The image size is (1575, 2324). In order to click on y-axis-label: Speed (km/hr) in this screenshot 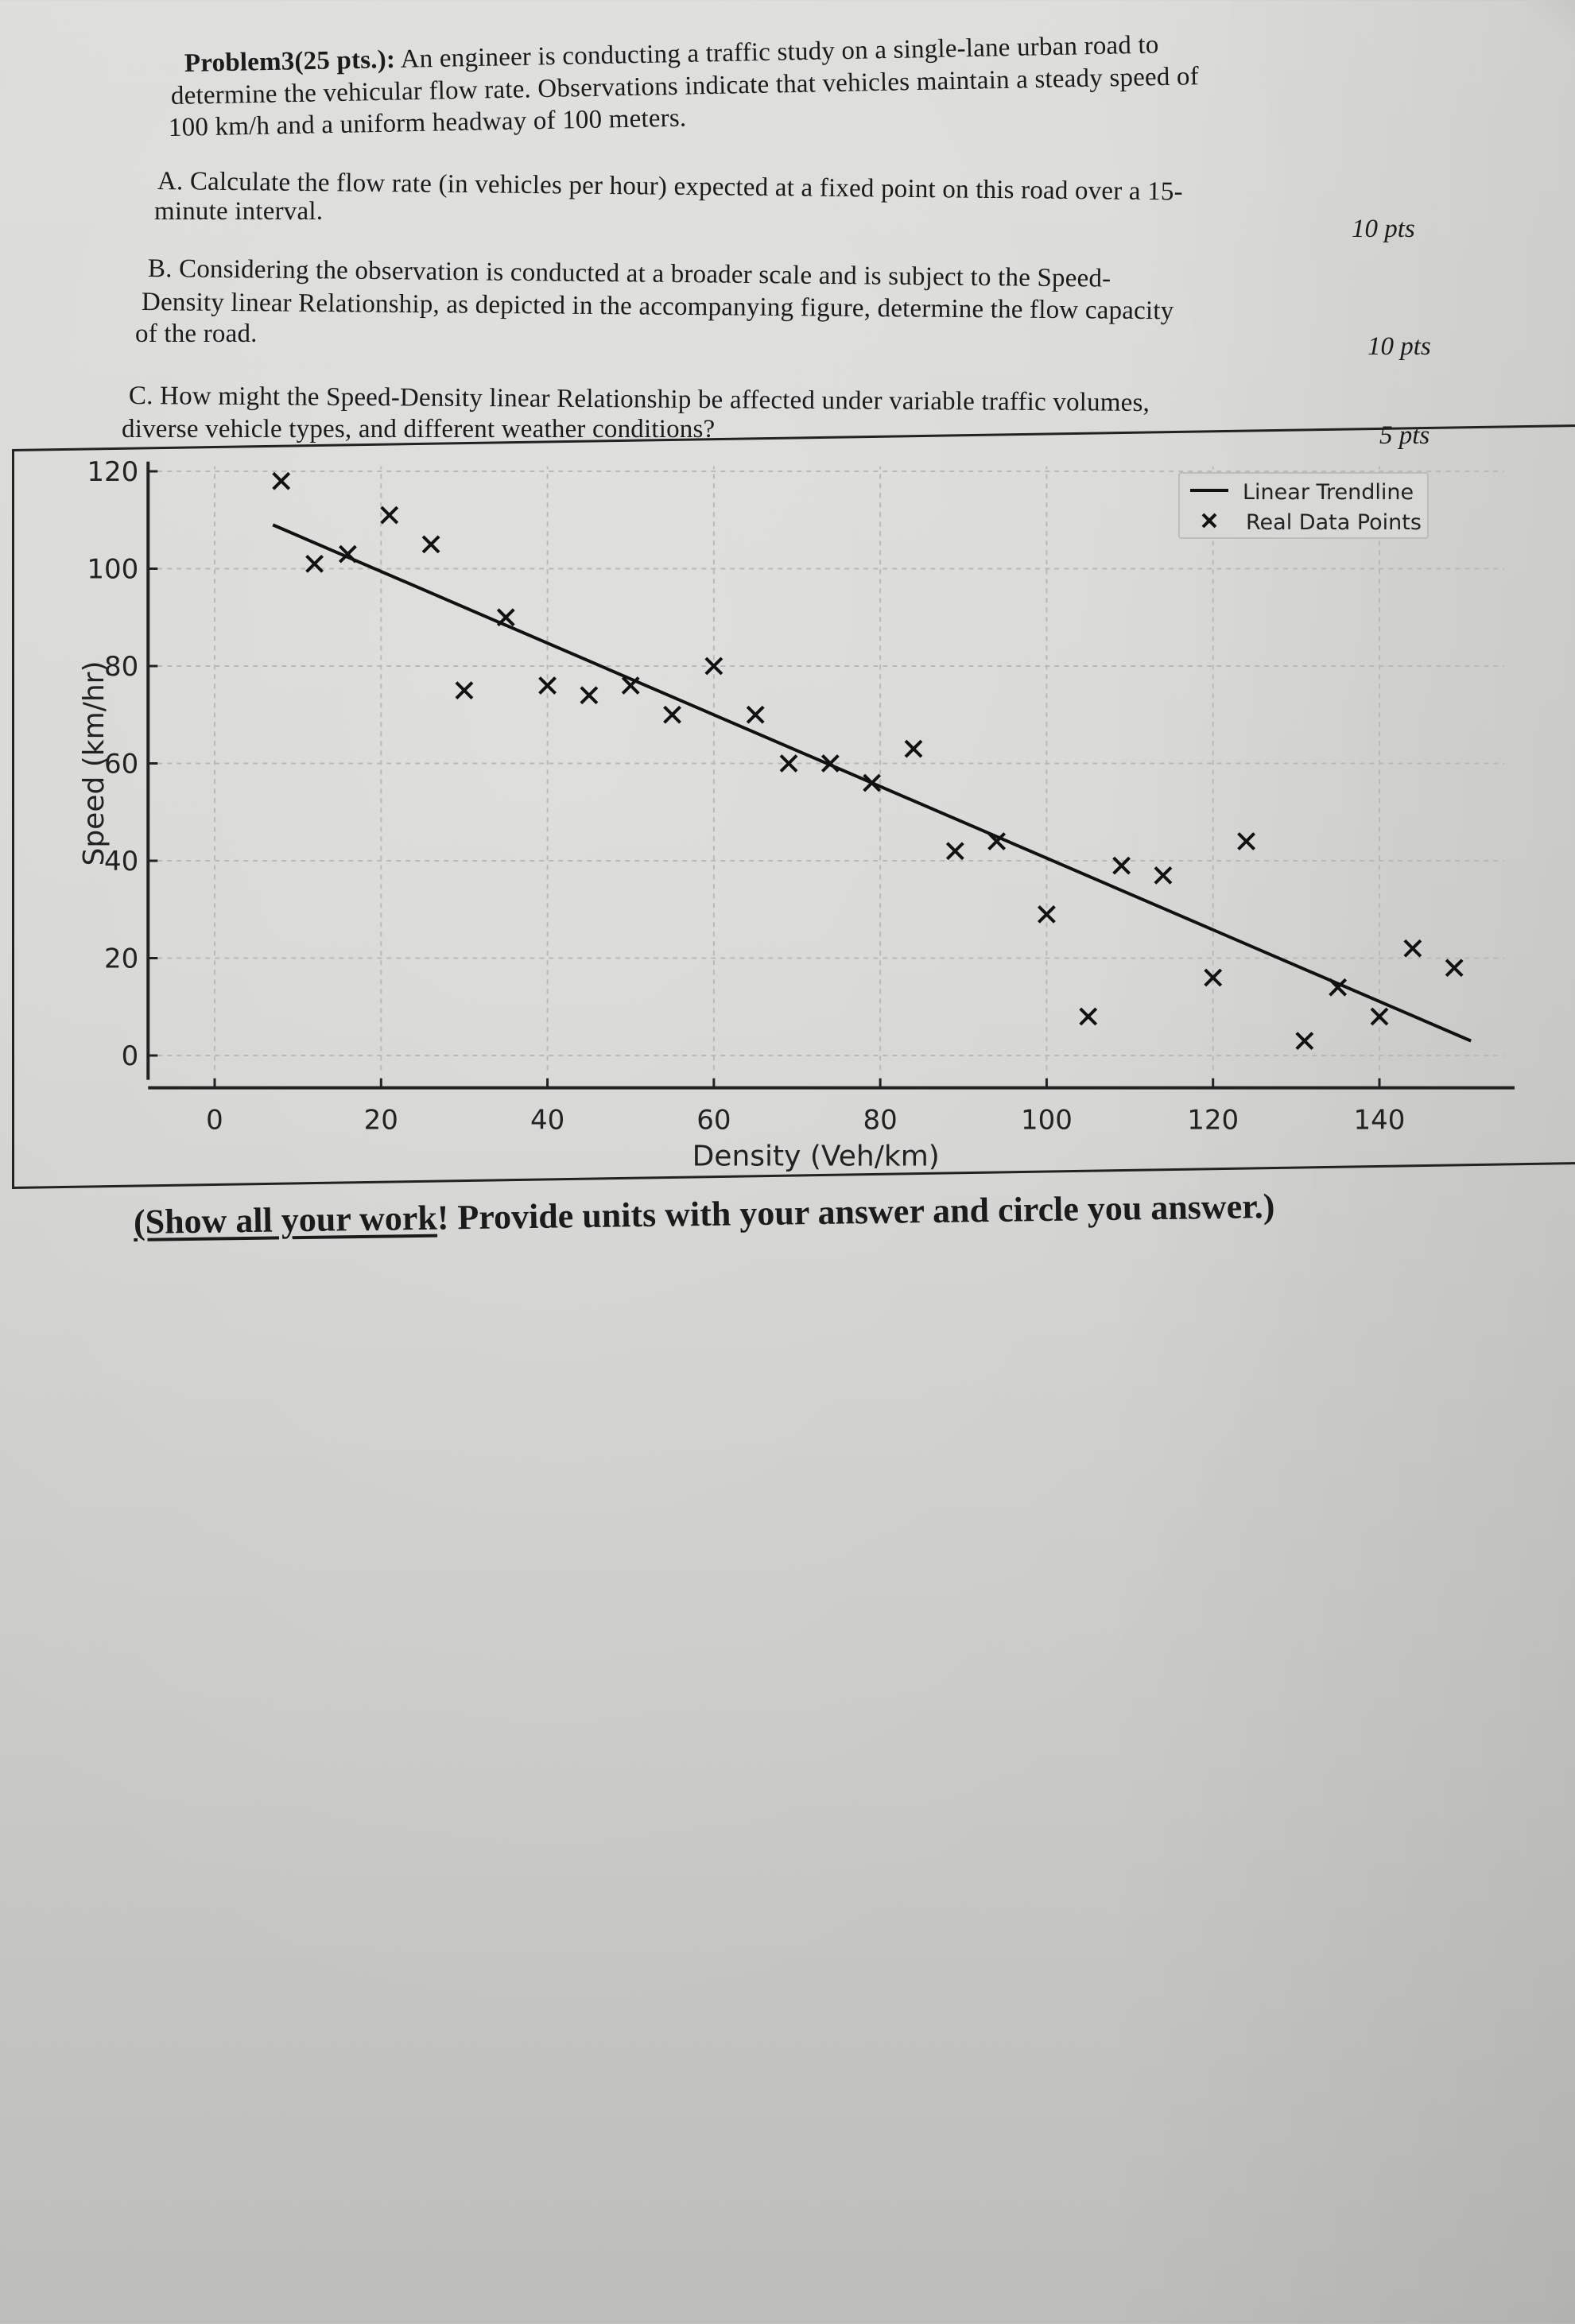, I will do `click(95, 763)`.